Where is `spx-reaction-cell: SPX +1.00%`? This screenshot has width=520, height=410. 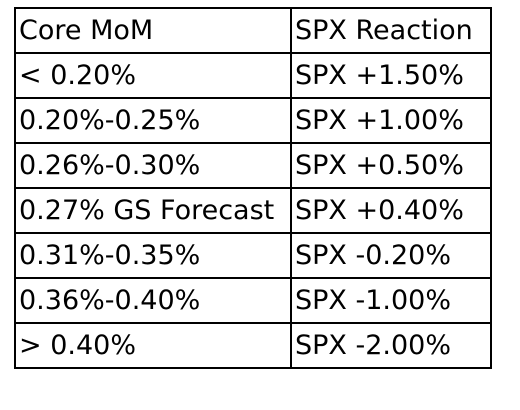
spx-reaction-cell: SPX +1.00% is located at coordinates (391, 120).